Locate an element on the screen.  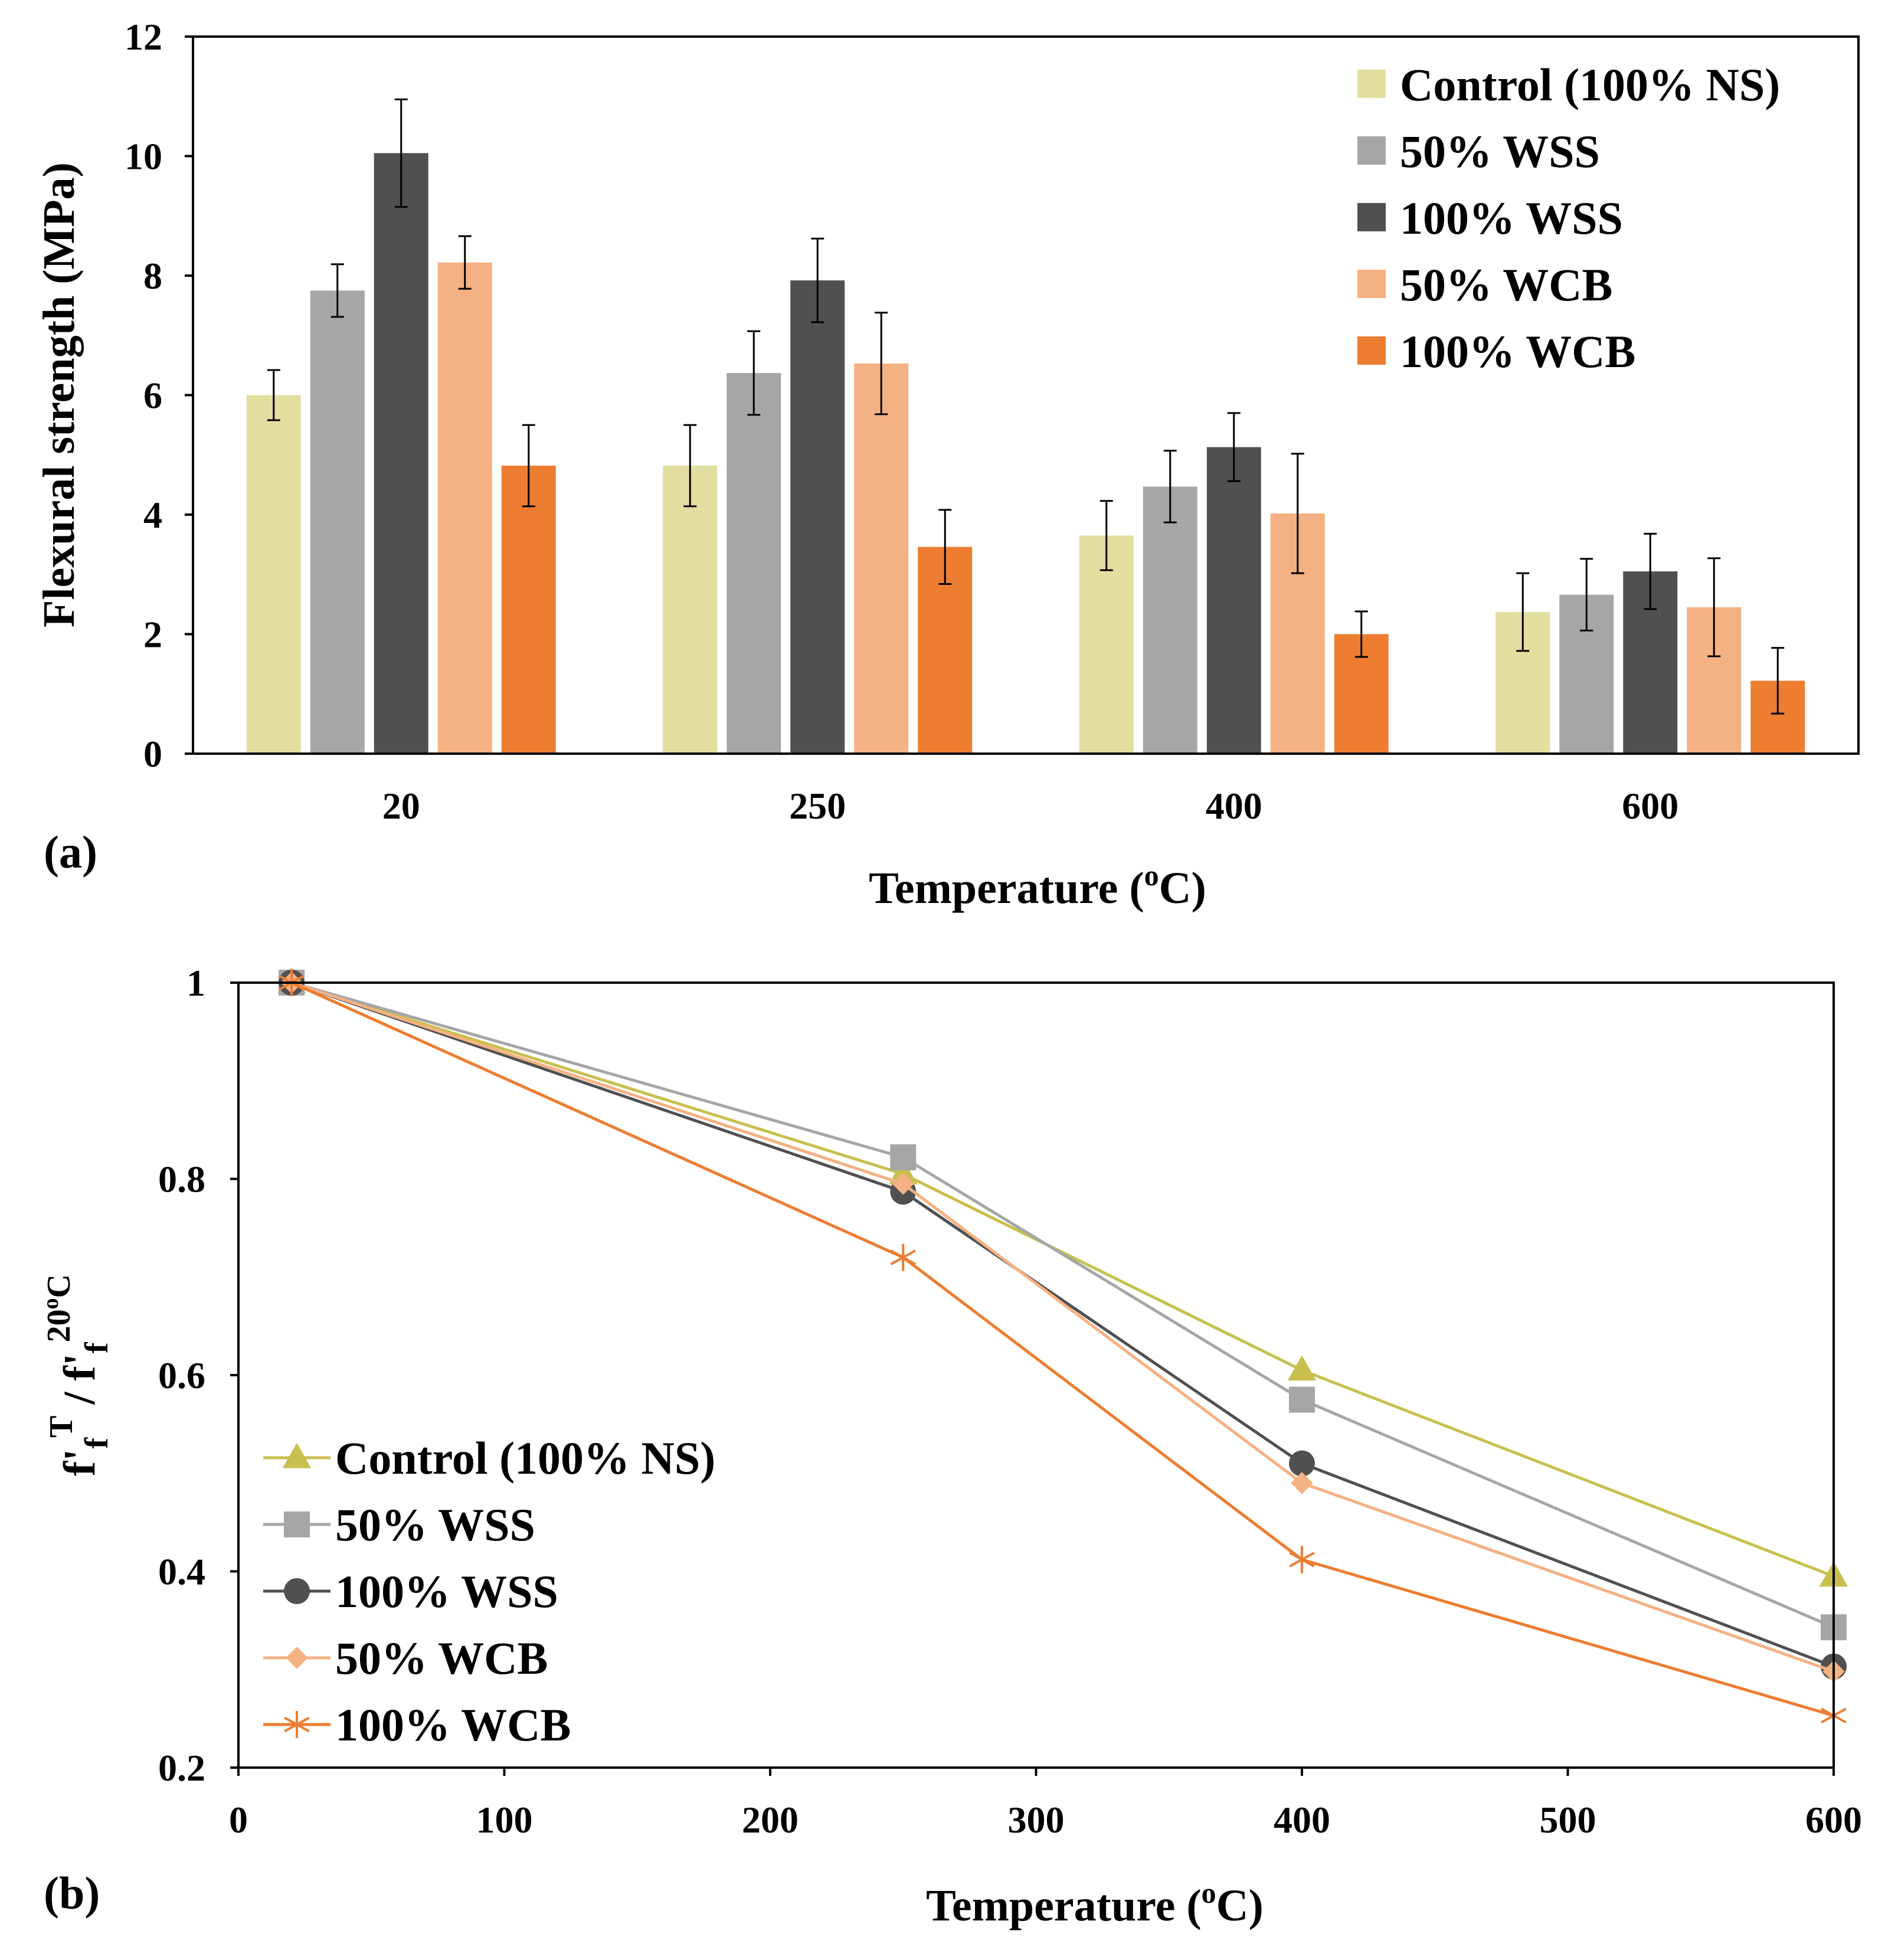
y-title-f1: f' is located at coordinates (79, 1462).